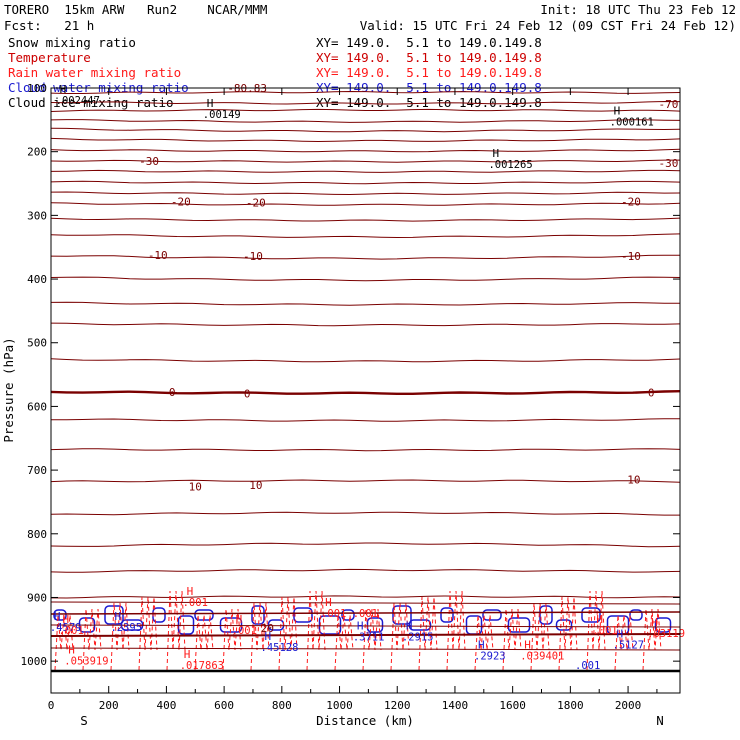 The height and width of the screenshot is (740, 740). What do you see at coordinates (37, 88) in the screenshot?
I see `y-tick-label-100: 100` at bounding box center [37, 88].